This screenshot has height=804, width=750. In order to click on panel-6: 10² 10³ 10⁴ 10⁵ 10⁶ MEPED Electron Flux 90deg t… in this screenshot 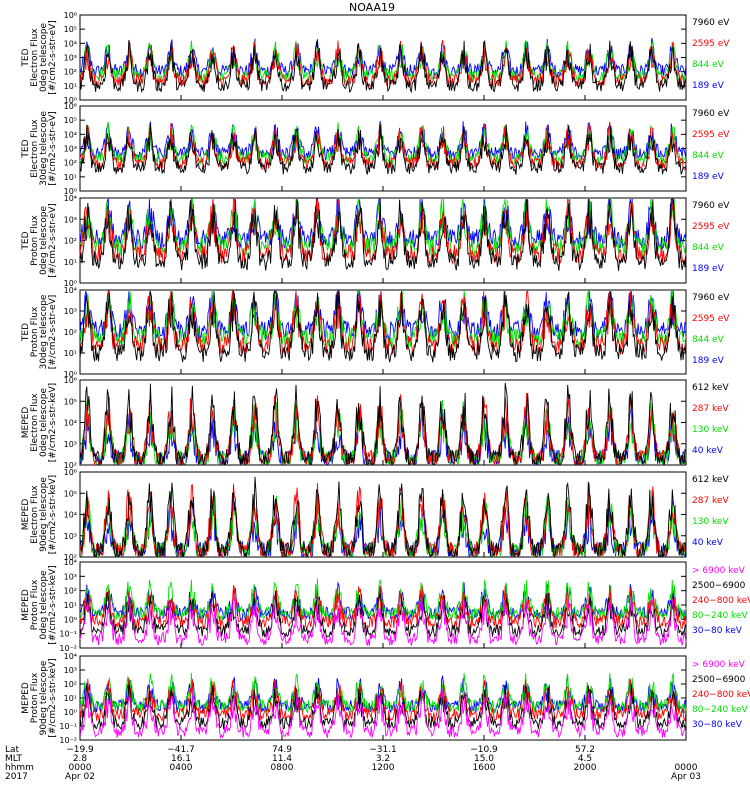, I will do `click(375, 515)`.